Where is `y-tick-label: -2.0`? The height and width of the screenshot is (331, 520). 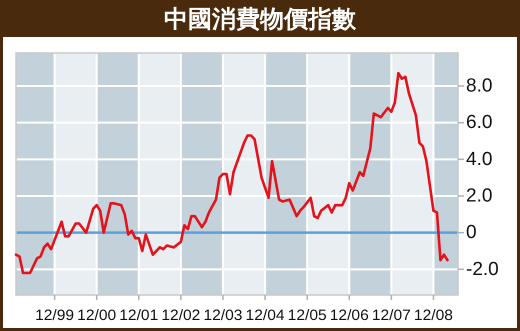
y-tick-label: -2.0 is located at coordinates (482, 269).